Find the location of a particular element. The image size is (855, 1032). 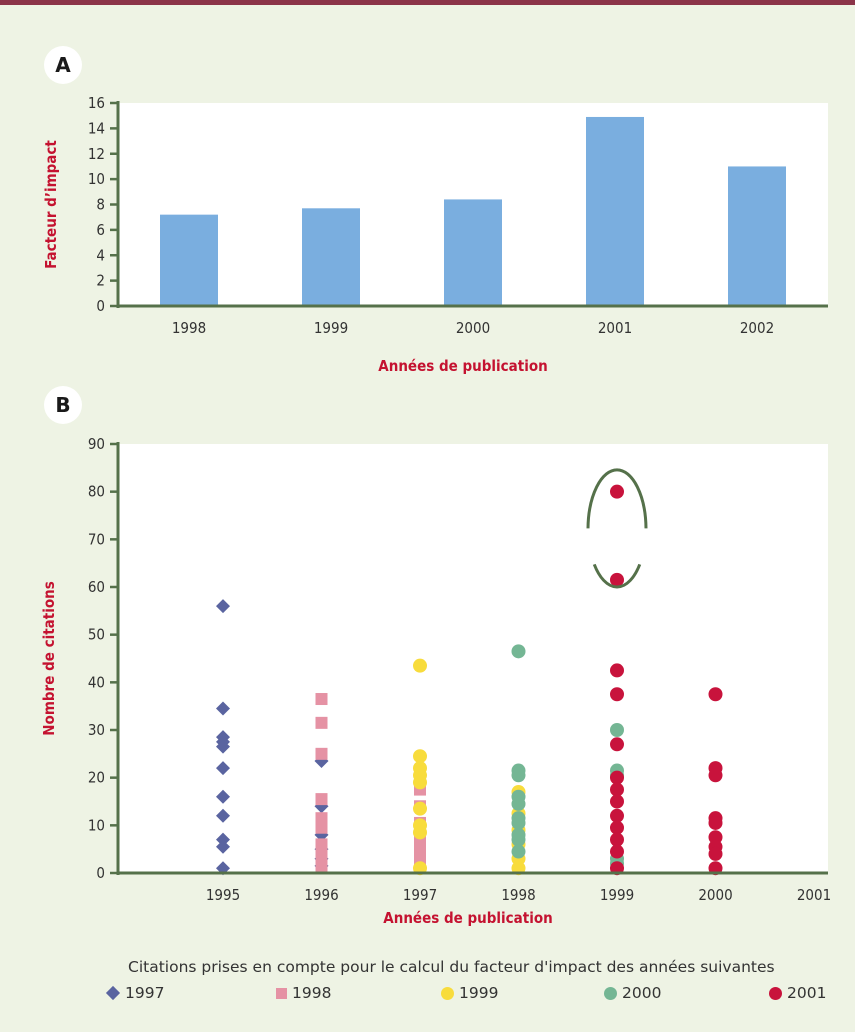

y-tick-label: 70 is located at coordinates (96, 539).